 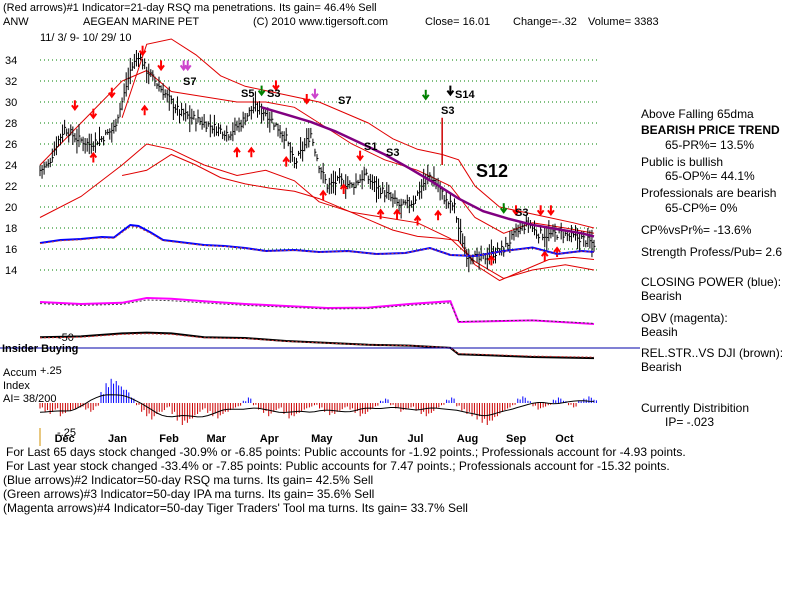 I want to click on lower-band-line, so click(x=358, y=217).